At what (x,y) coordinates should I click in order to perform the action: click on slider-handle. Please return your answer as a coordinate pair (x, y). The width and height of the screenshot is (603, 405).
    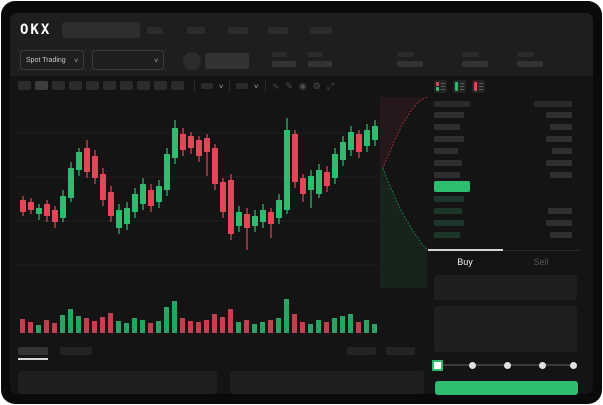
    Looking at the image, I should click on (437, 365).